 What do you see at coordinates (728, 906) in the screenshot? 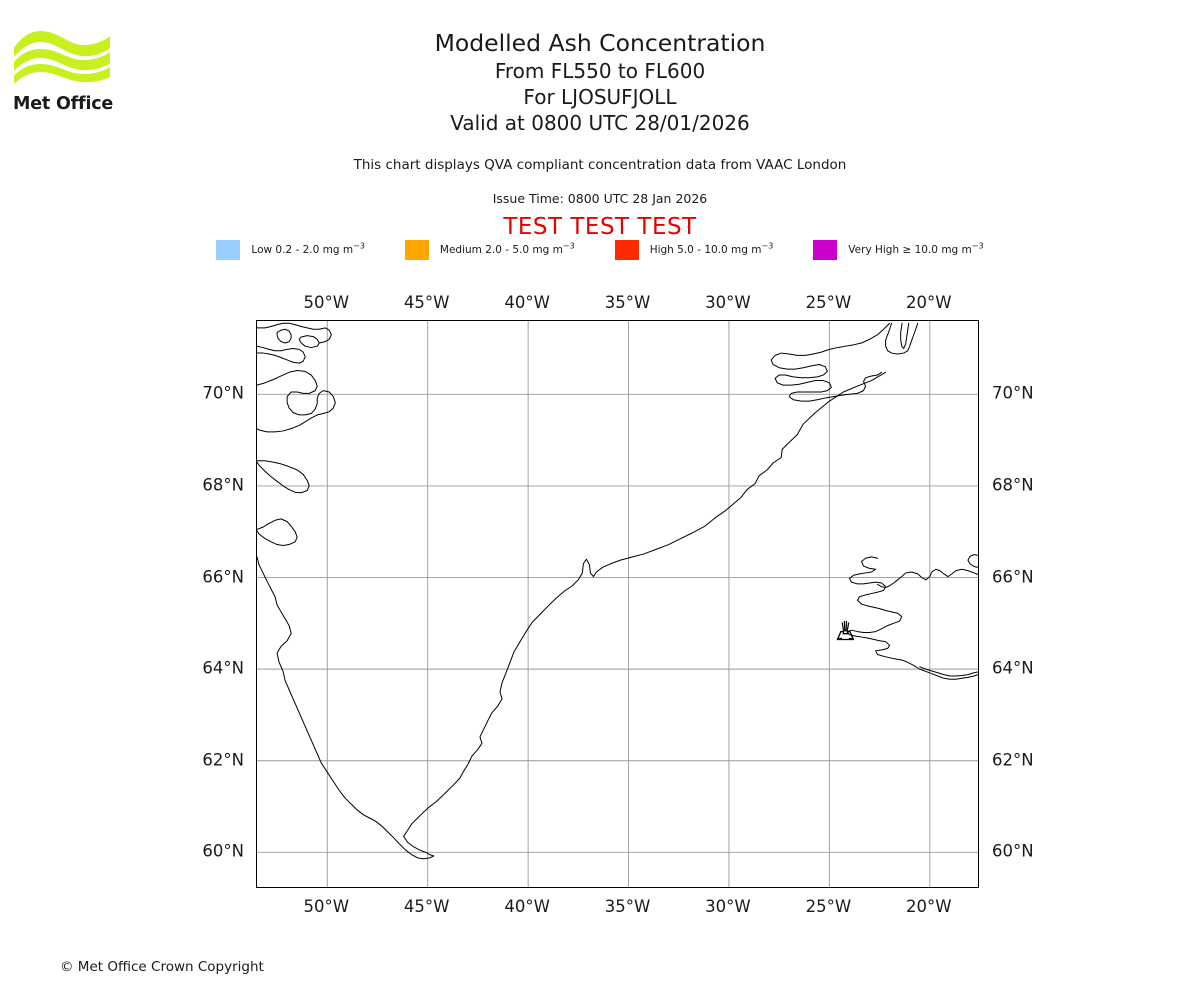
I see `lon-tick-bottom-30°W: 30°W` at bounding box center [728, 906].